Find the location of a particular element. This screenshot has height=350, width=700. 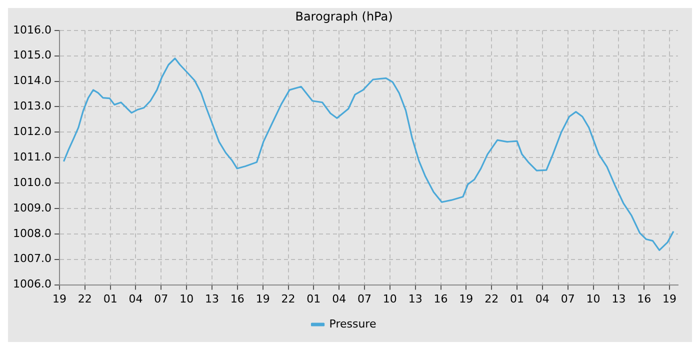

chart-title: Barograph (hPa) is located at coordinates (344, 16).